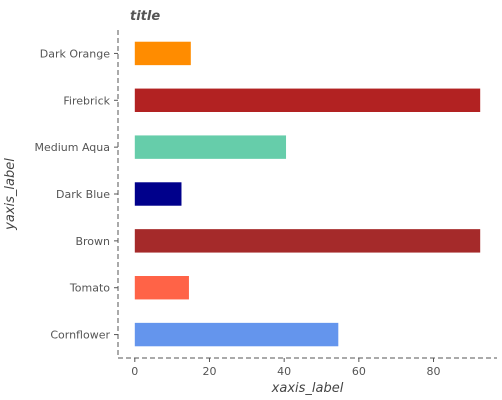 The image size is (502, 400). I want to click on y-tick-label-cornflower: Cornflower, so click(80, 335).